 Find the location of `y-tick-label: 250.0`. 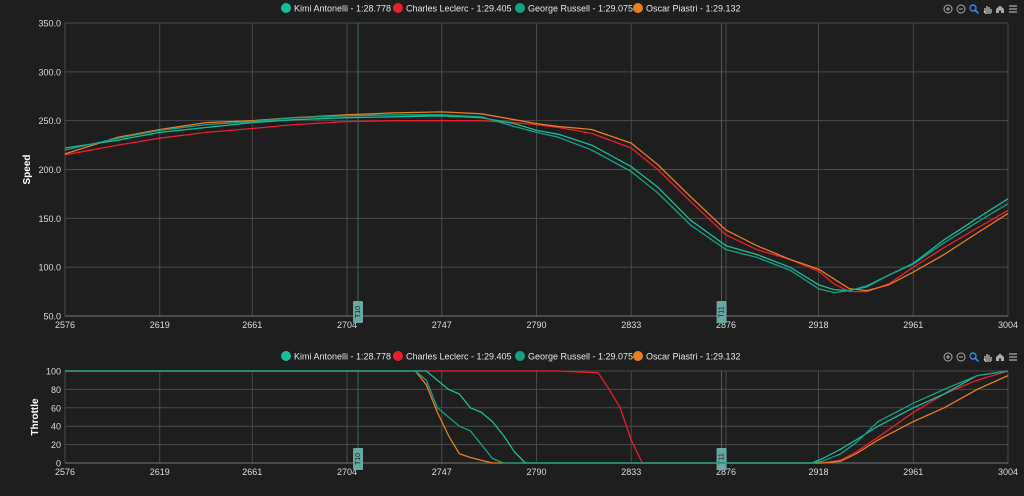

y-tick-label: 250.0 is located at coordinates (49, 121).